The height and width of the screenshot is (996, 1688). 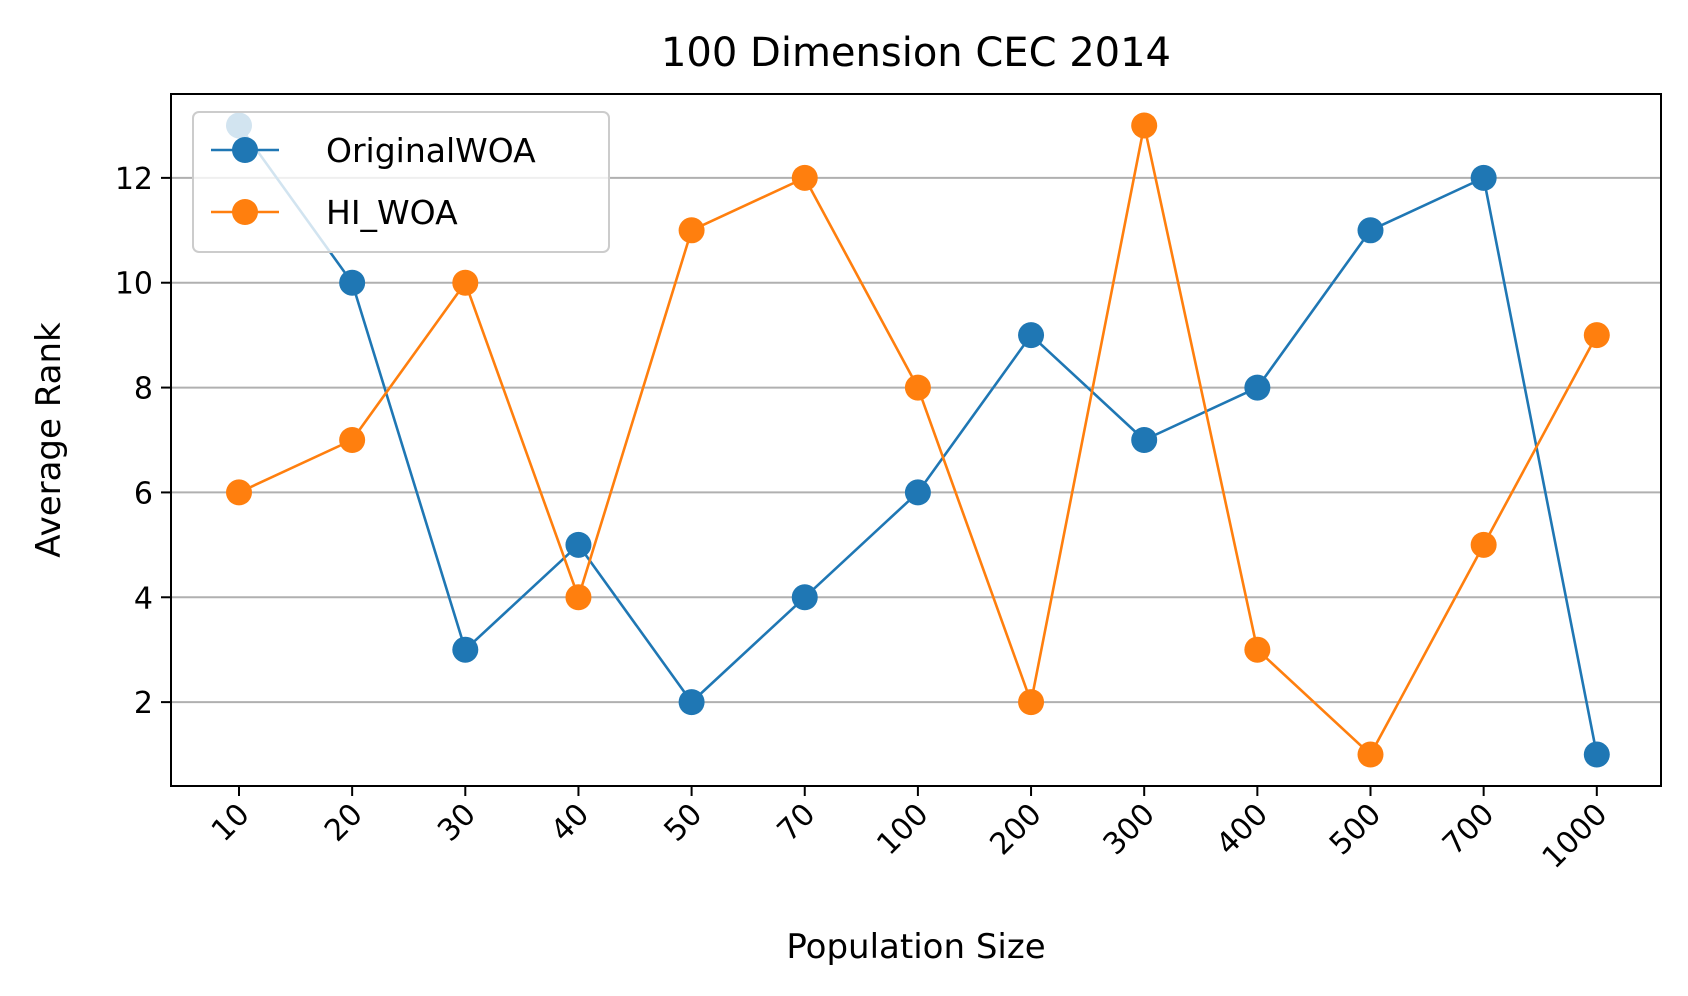 What do you see at coordinates (916, 53) in the screenshot?
I see `chart-title: 100 Dimension CEC 2014` at bounding box center [916, 53].